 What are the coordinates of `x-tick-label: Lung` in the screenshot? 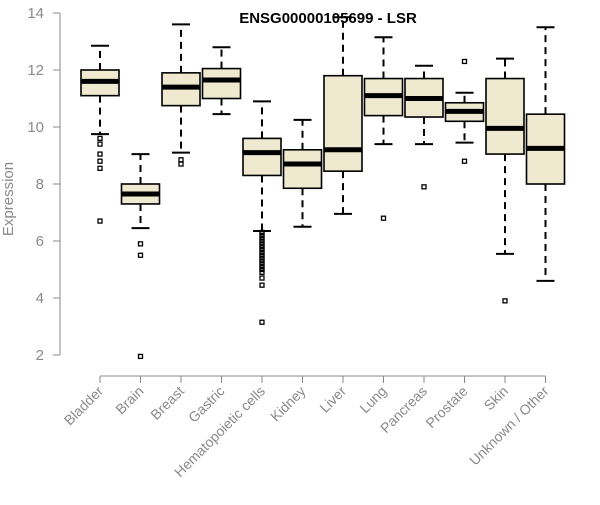 It's located at (372, 399).